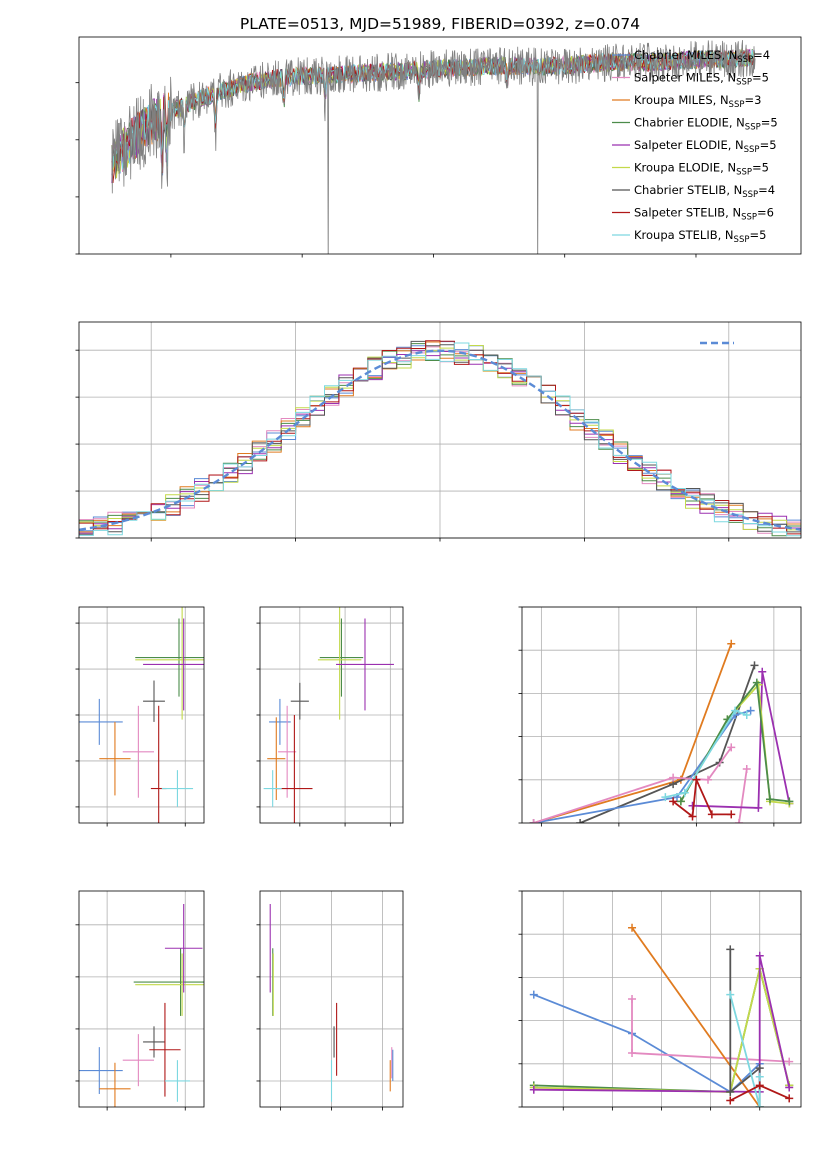 Image resolution: width=819 pixels, height=1170 pixels. Describe the element at coordinates (681, 100) in the screenshot. I see `legend-label: Kroupa MILES, N` at that location.